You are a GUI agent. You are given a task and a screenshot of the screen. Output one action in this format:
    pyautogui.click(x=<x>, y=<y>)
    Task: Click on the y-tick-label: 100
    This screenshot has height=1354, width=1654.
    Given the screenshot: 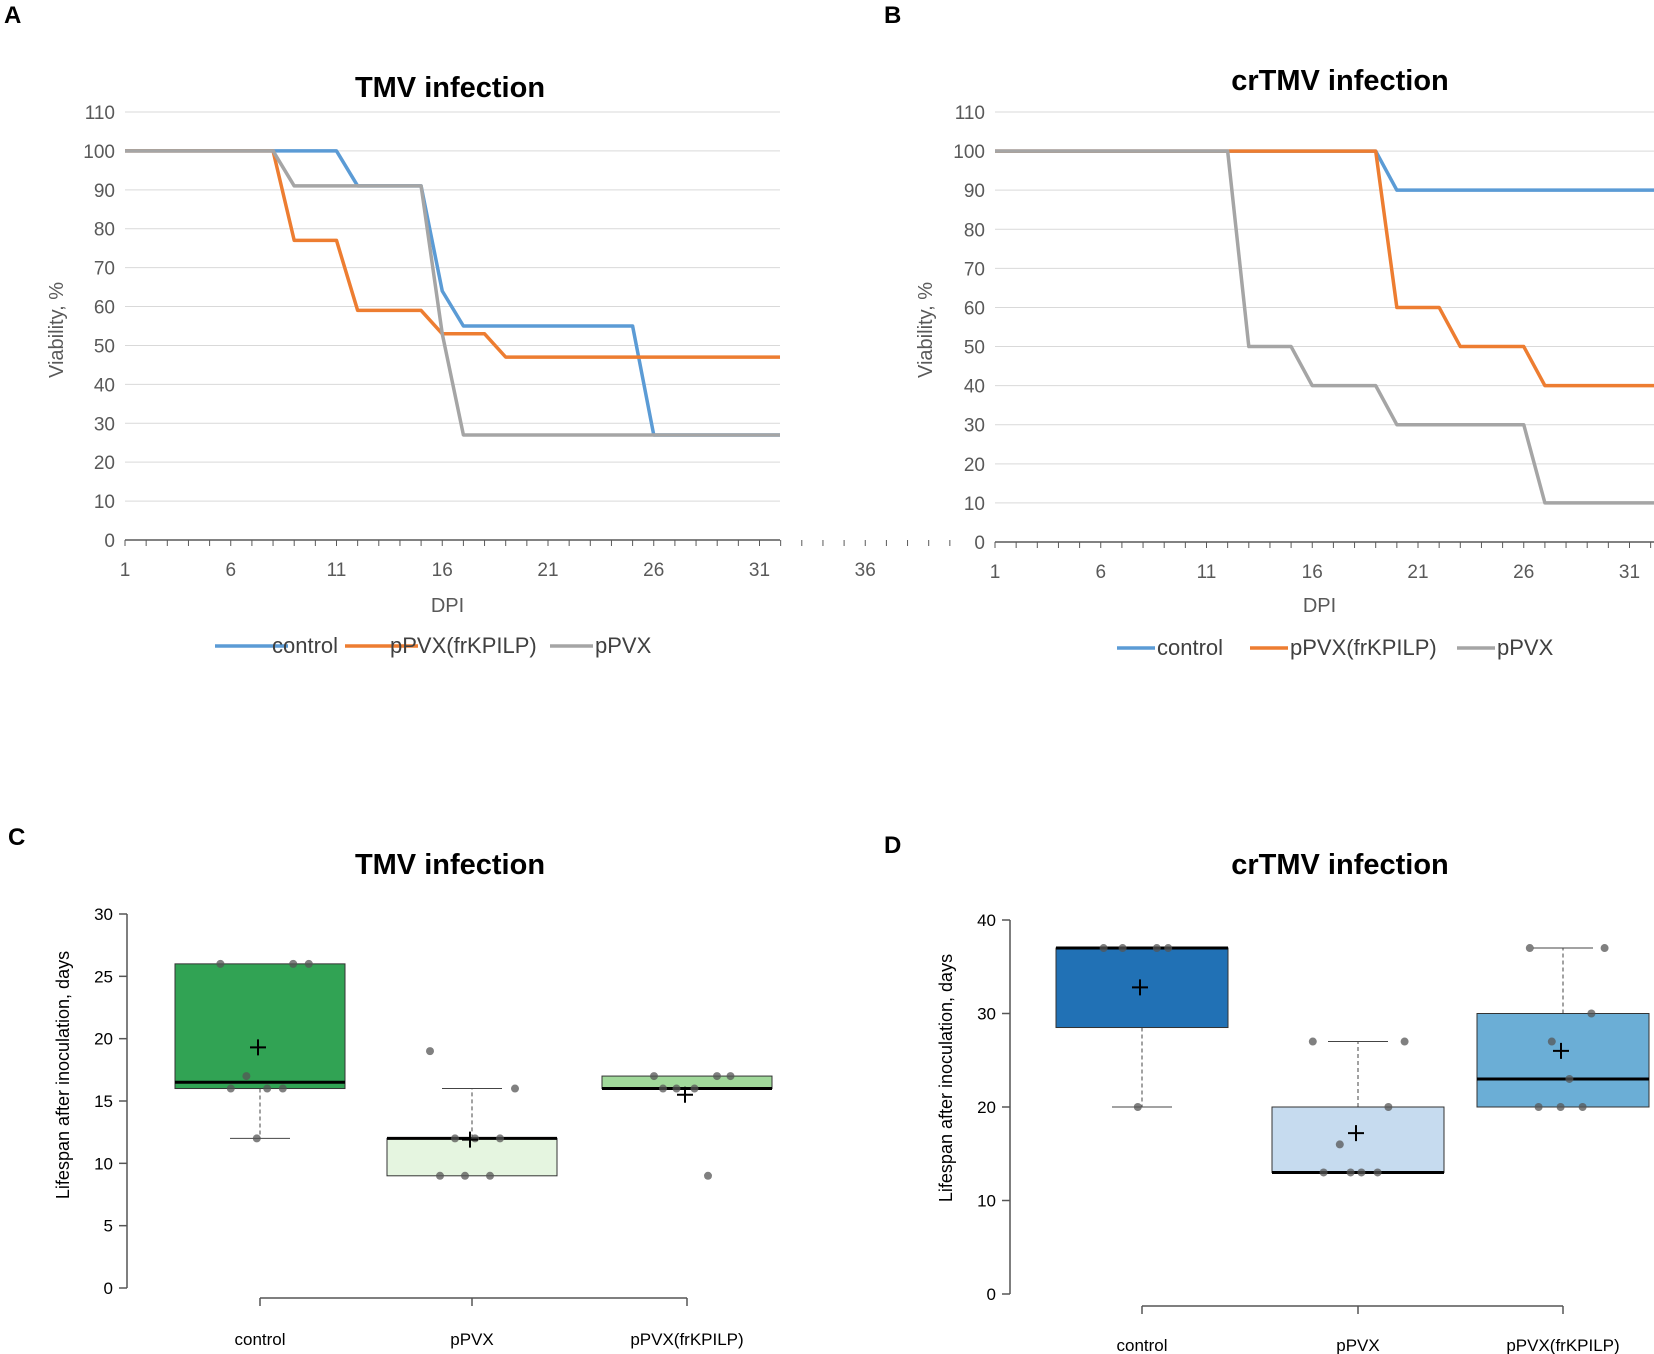 What is the action you would take?
    pyautogui.click(x=99, y=152)
    